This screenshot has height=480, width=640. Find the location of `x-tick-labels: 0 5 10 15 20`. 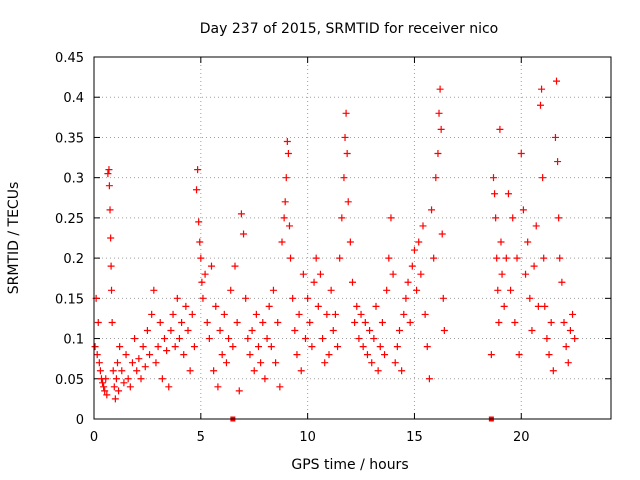

x-tick-labels: 0 5 10 15 20 is located at coordinates (310, 437).